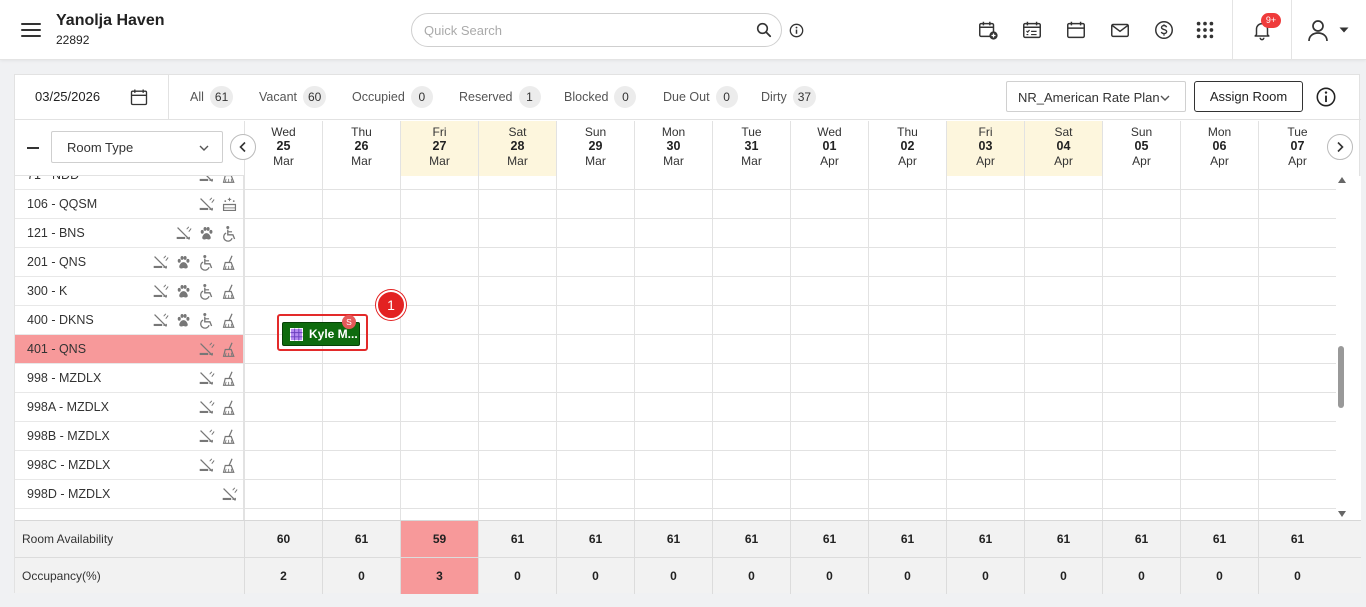 This screenshot has height=607, width=1366. What do you see at coordinates (62, 204) in the screenshot?
I see `room-name: 106 - QQSM` at bounding box center [62, 204].